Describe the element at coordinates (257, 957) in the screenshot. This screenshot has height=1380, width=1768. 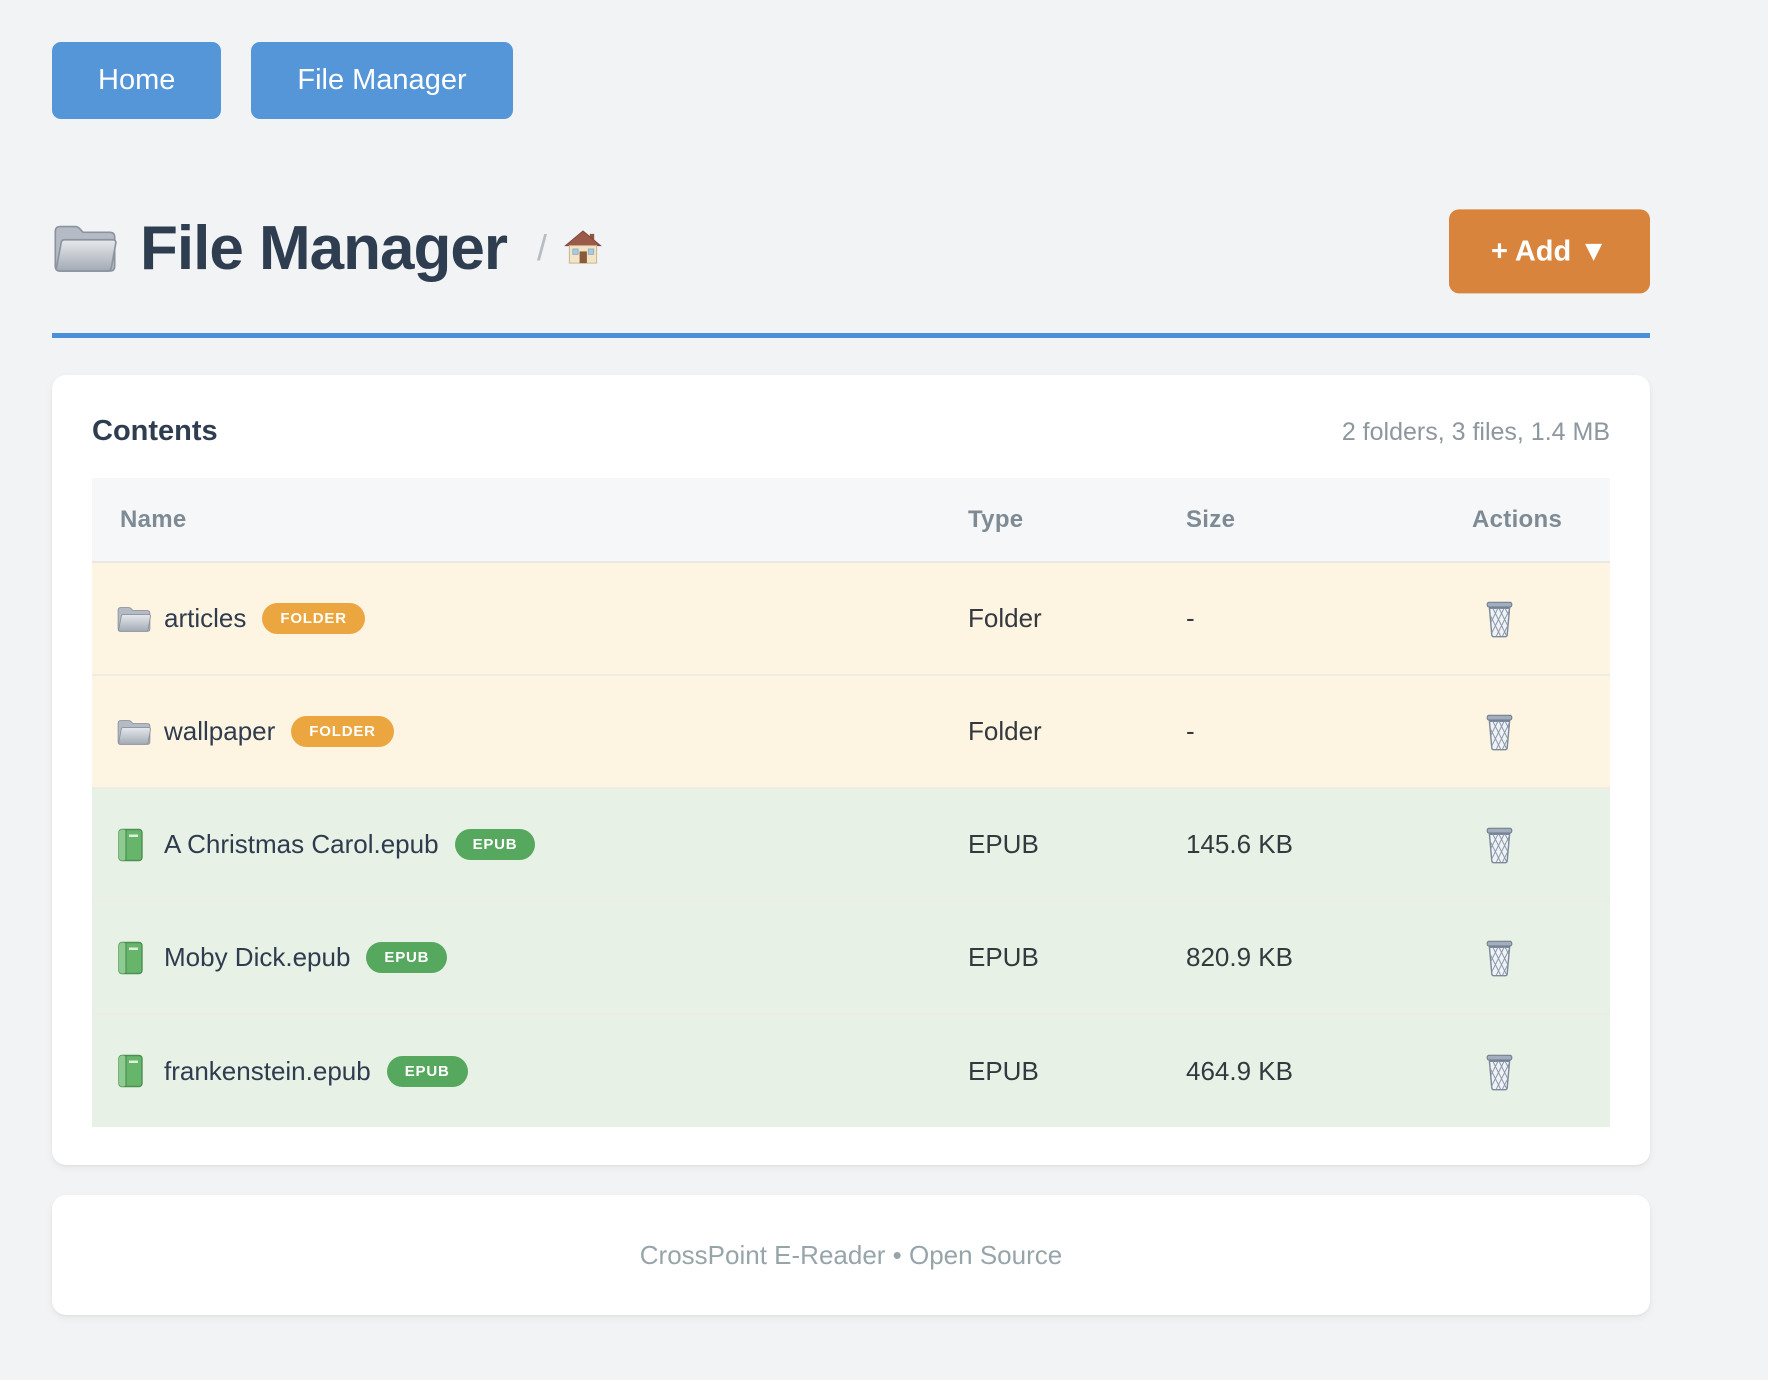
I see `entry-name-link: Moby Dick.epub` at that location.